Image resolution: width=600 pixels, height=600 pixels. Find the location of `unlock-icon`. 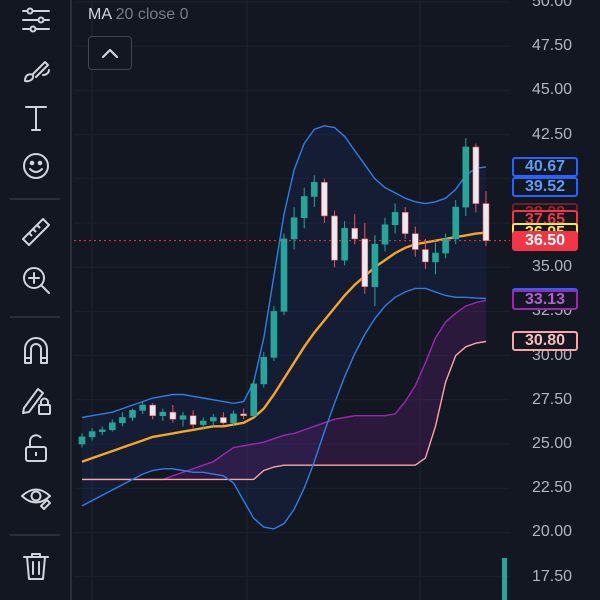

unlock-icon is located at coordinates (36, 448).